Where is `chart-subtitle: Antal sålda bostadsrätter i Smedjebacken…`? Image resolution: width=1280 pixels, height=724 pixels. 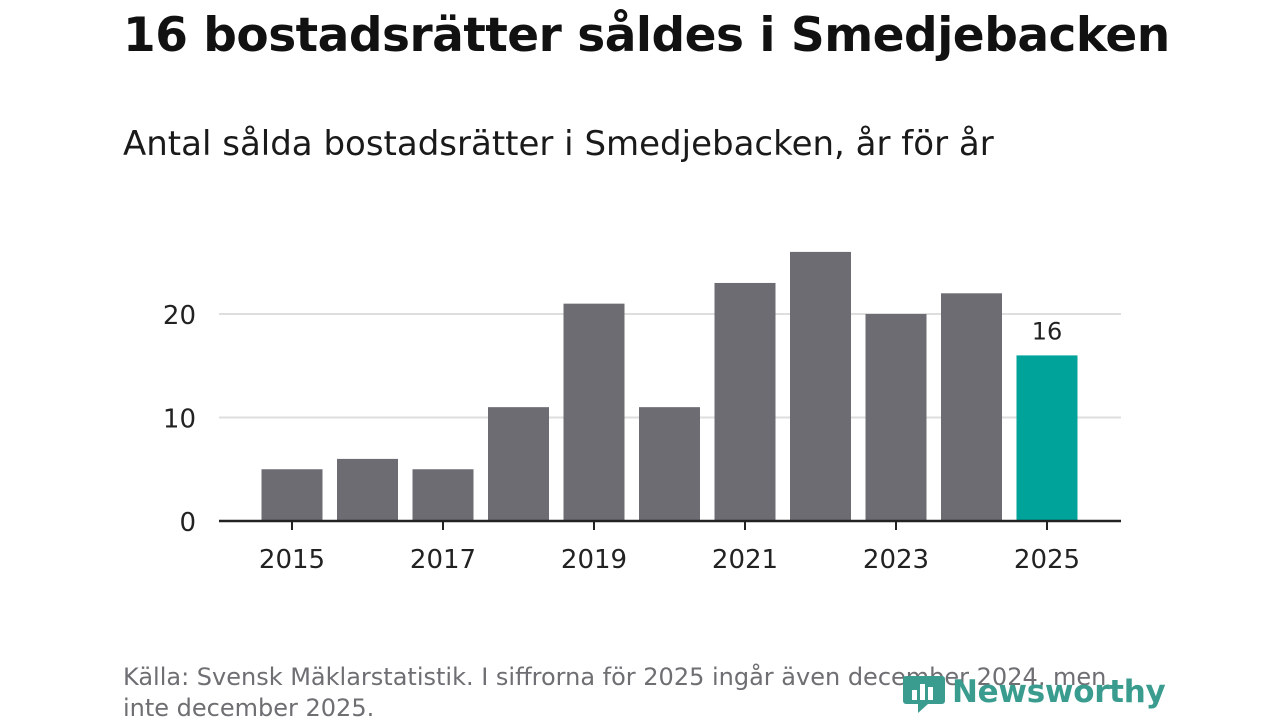
chart-subtitle: Antal sålda bostadsrätter i Smedjebacken… is located at coordinates (558, 144).